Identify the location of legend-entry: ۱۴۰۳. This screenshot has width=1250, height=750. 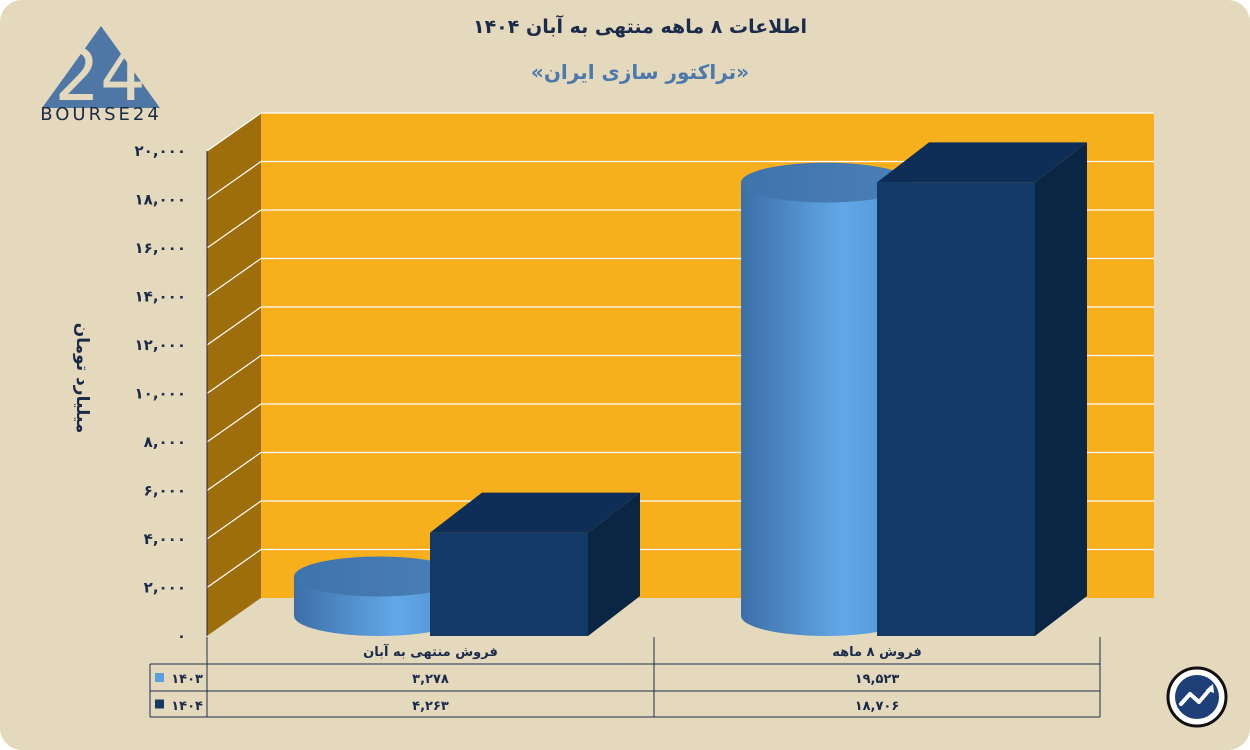
(187, 679).